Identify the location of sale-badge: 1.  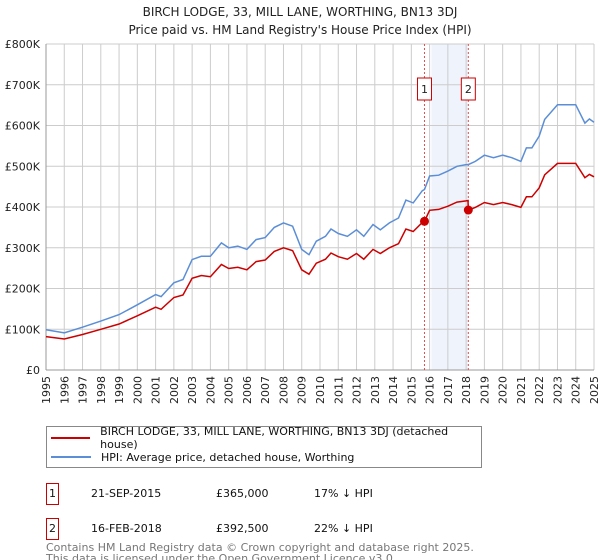
(424, 89).